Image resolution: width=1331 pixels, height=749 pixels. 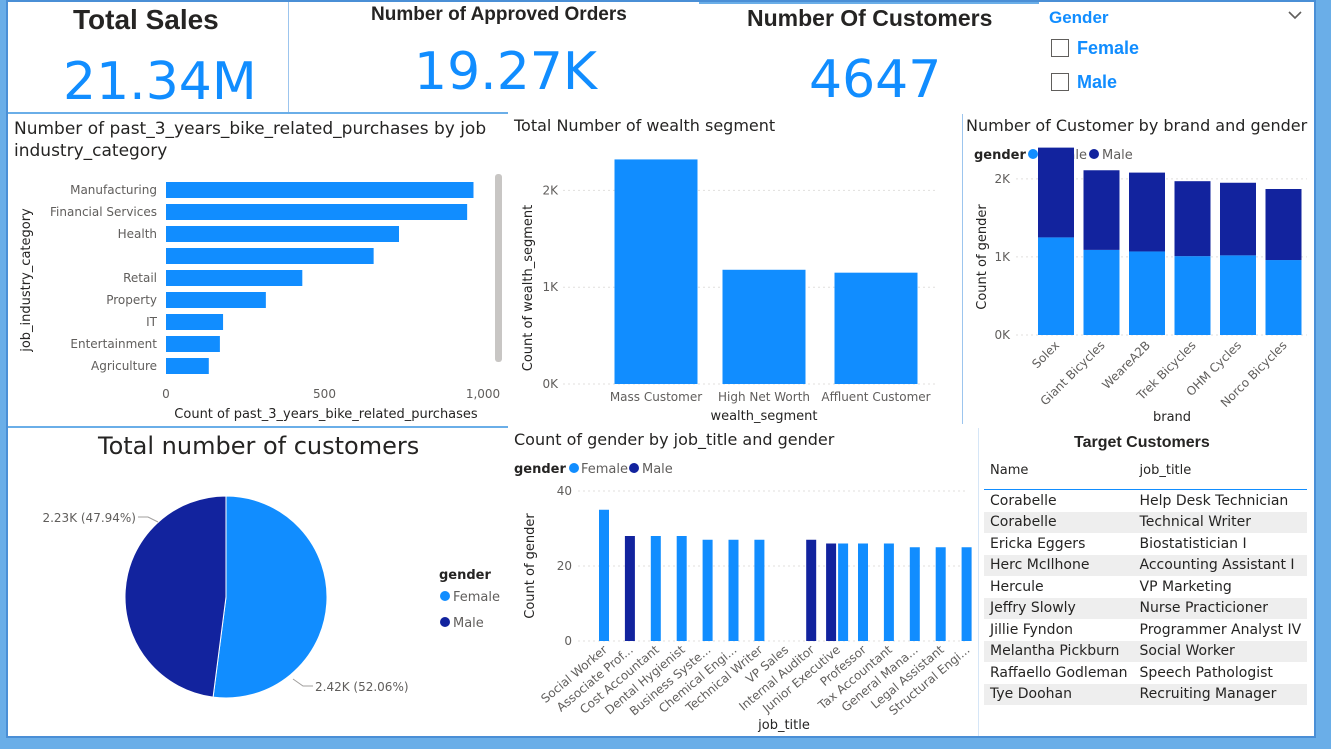 I want to click on bar-male-solex, so click(x=1056, y=192).